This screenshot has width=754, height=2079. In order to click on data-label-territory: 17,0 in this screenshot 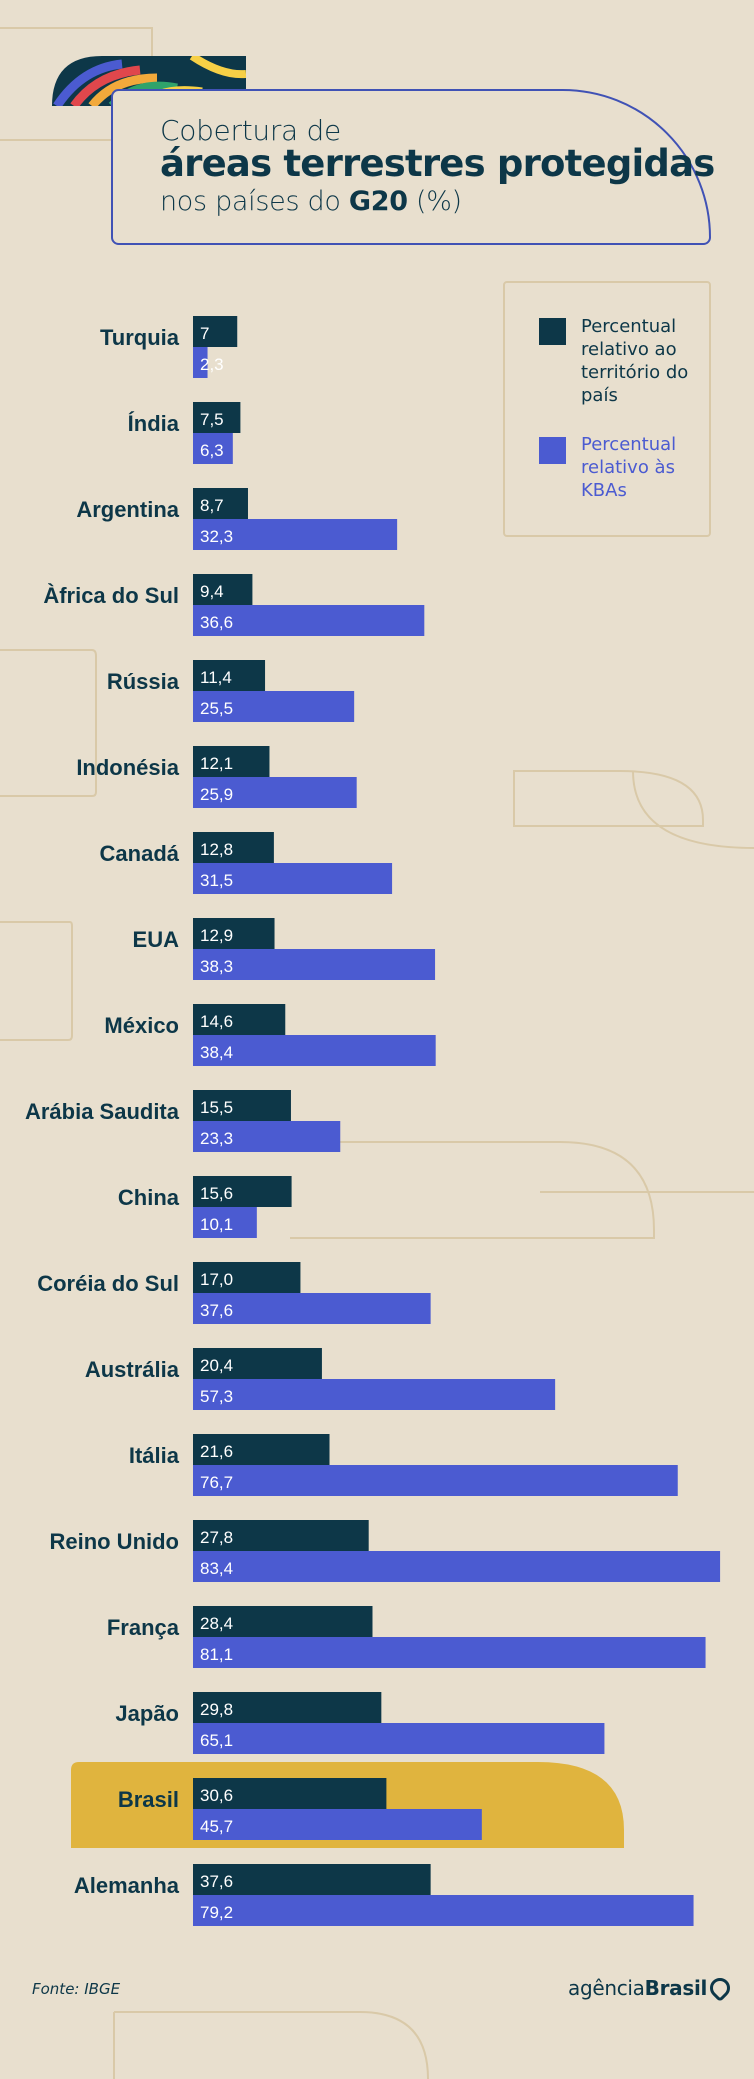, I will do `click(216, 1279)`.